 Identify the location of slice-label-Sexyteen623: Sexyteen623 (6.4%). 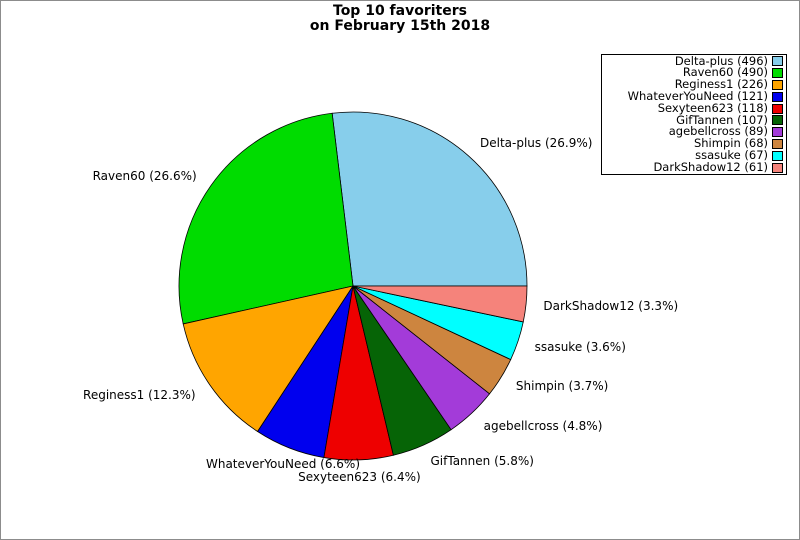
(359, 477).